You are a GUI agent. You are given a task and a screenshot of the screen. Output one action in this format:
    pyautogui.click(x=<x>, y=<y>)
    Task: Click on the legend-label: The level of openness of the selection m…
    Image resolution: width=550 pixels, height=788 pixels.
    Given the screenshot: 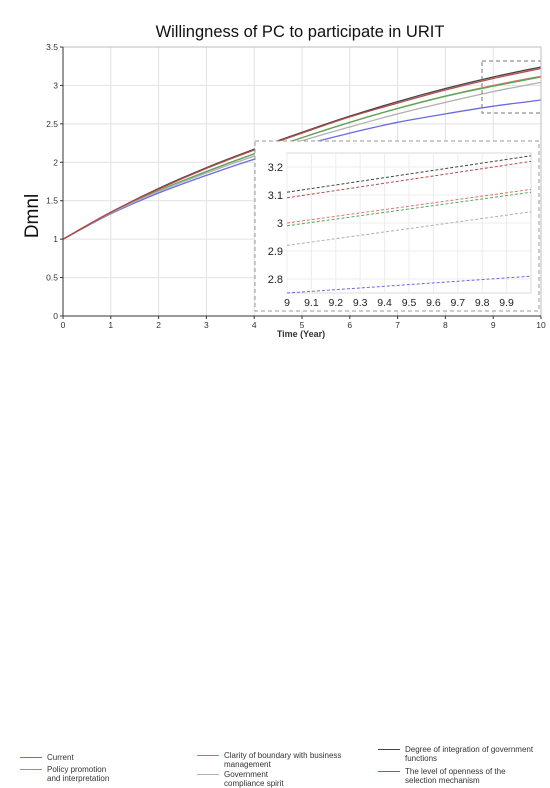 What is the action you would take?
    pyautogui.click(x=455, y=776)
    